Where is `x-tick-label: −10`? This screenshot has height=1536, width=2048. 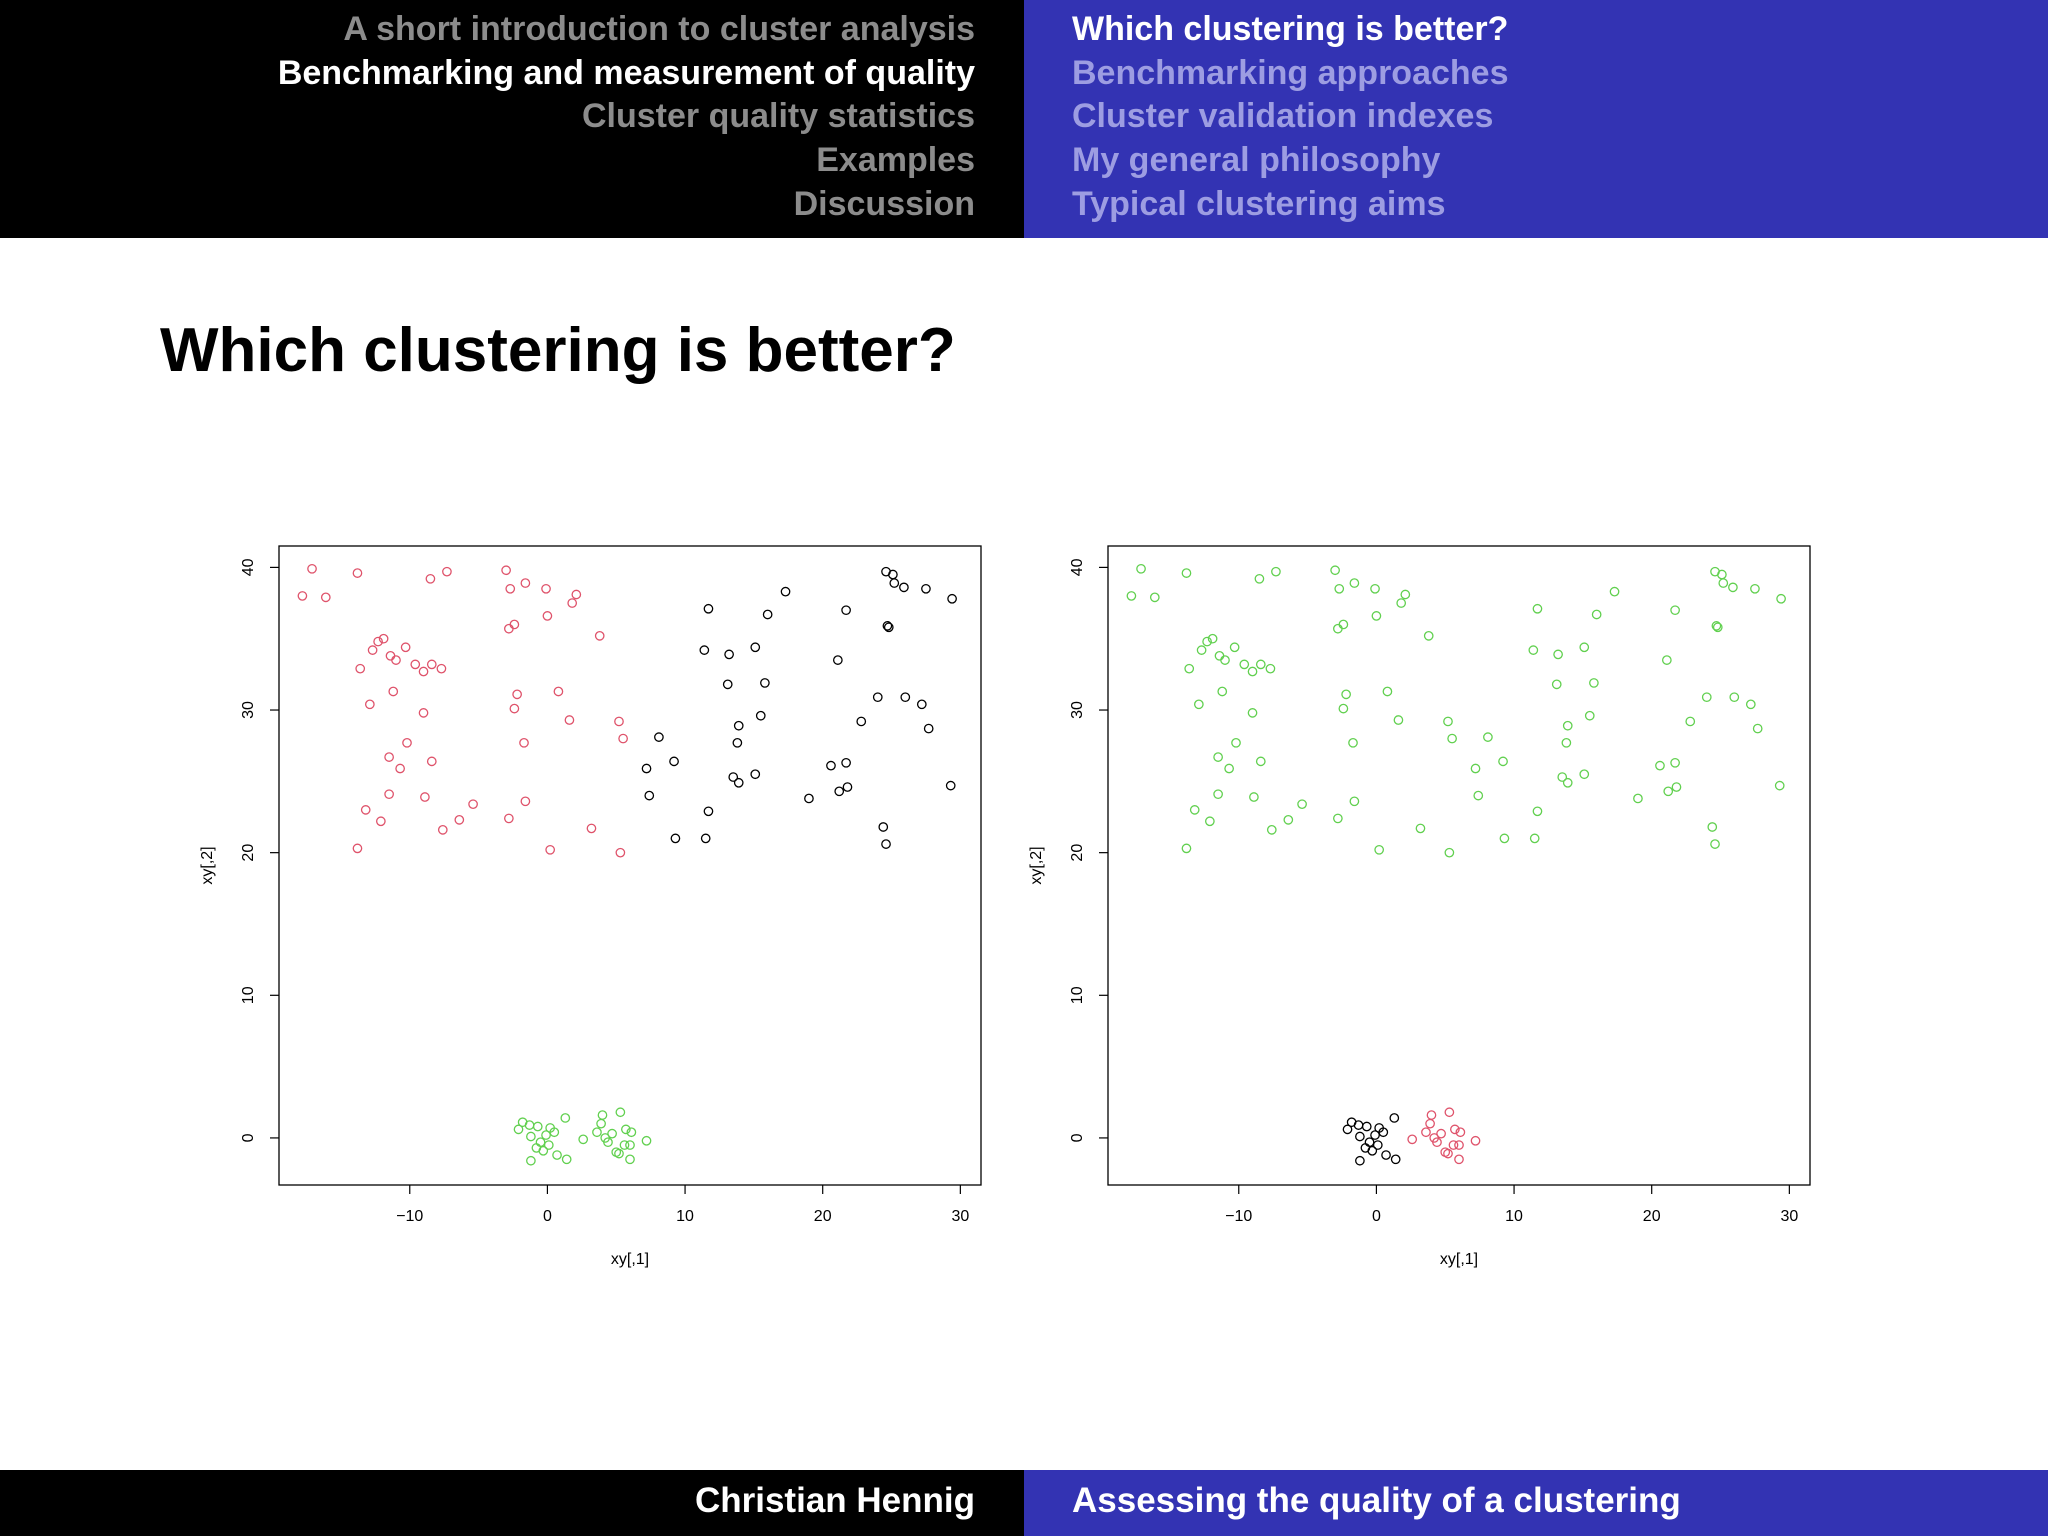 x-tick-label: −10 is located at coordinates (409, 1216).